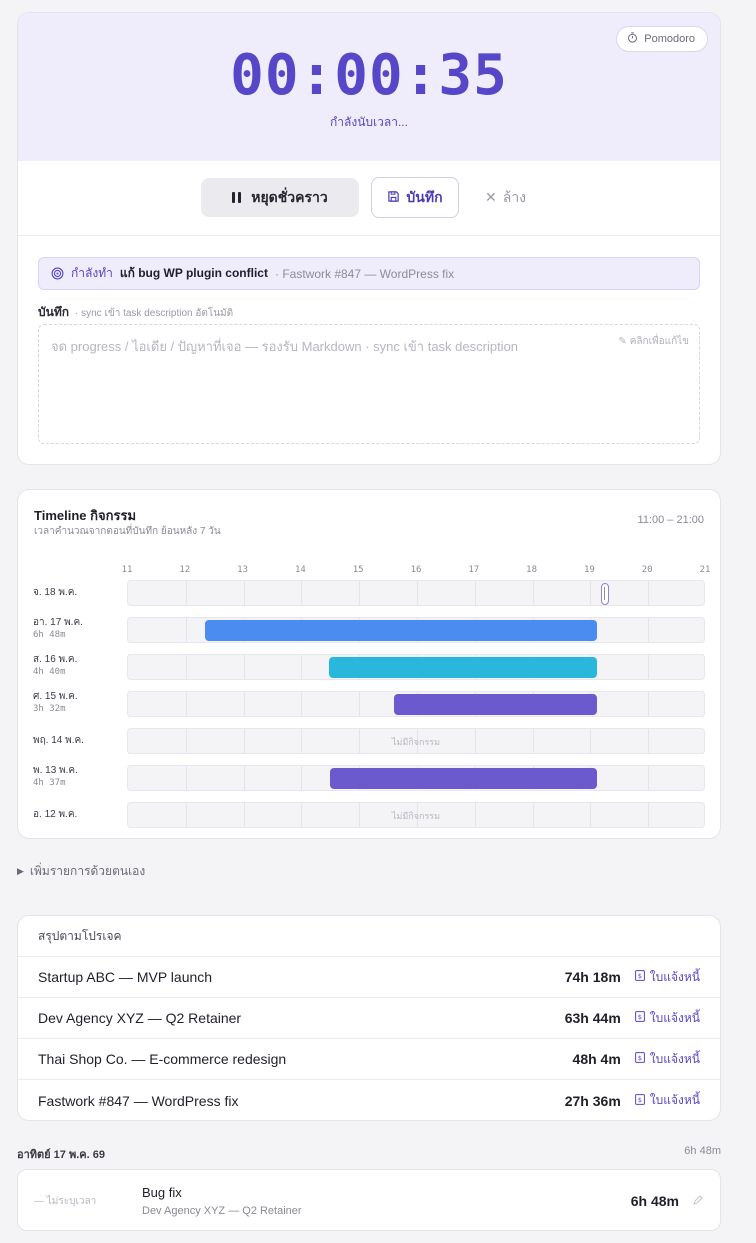 The height and width of the screenshot is (1243, 756). I want to click on clear-button: ✕ ล้าง, so click(505, 197).